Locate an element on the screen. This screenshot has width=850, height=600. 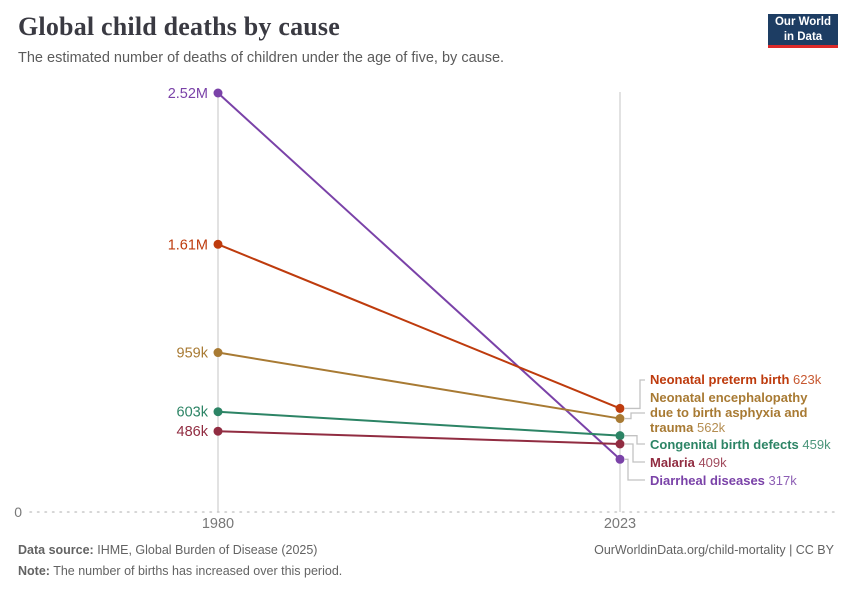
y-zero-tick-label: 0 is located at coordinates (18, 512).